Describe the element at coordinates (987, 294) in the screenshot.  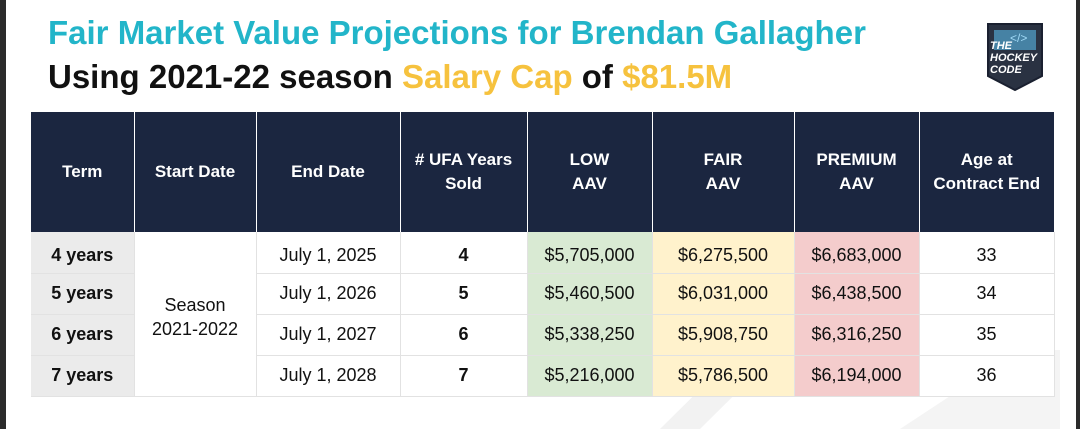
I see `cell-age: 34` at that location.